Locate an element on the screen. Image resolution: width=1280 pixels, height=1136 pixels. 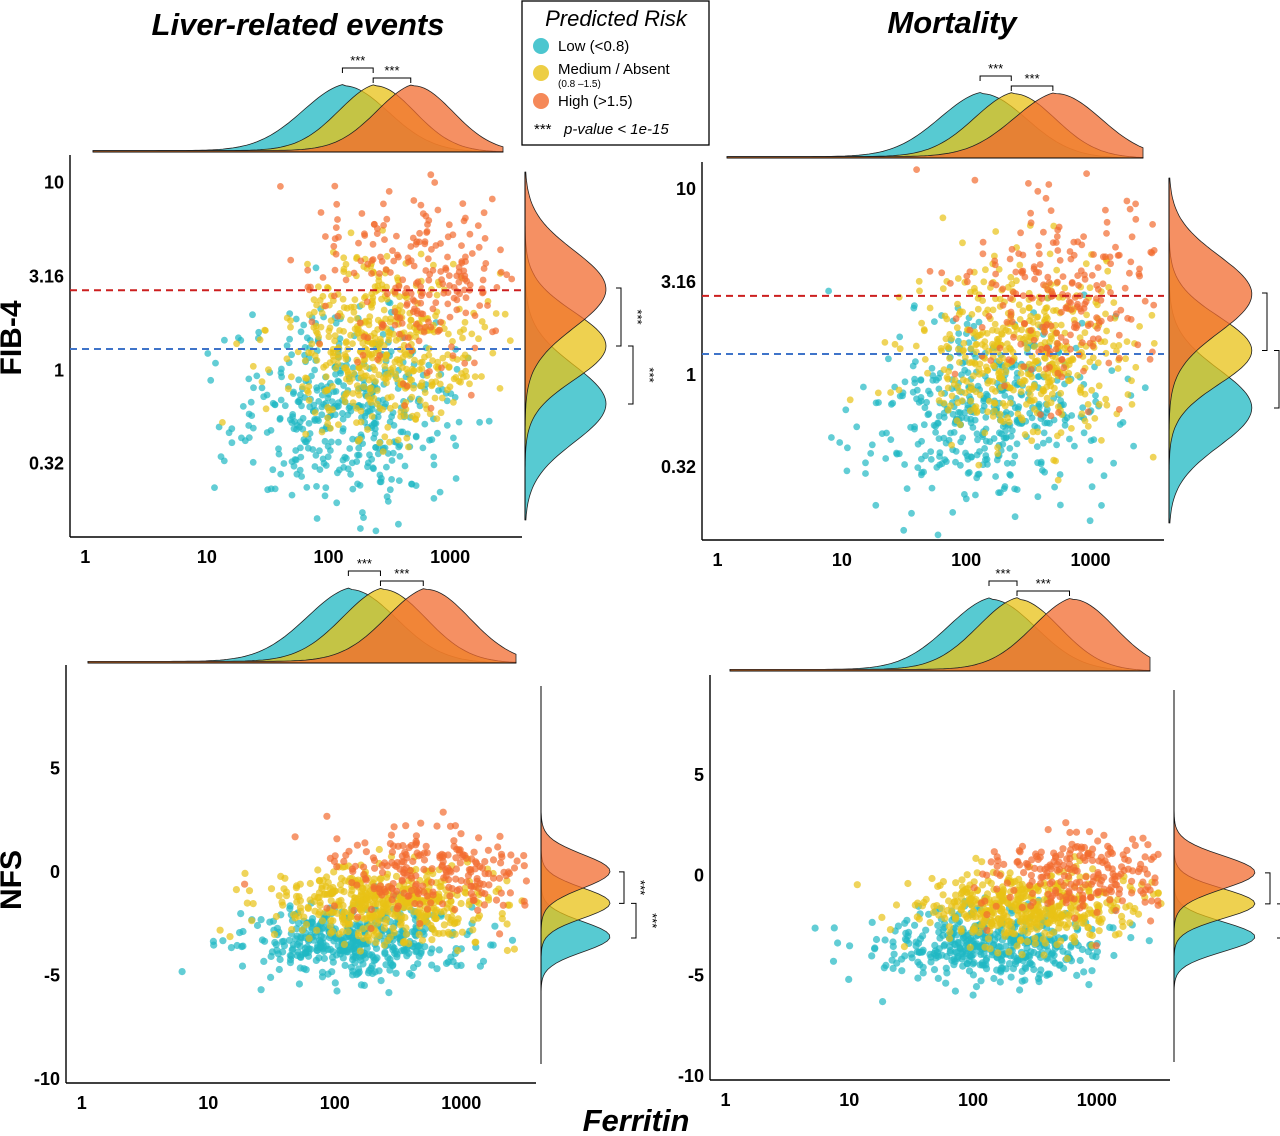
series-low is located at coordinates (982, 950).